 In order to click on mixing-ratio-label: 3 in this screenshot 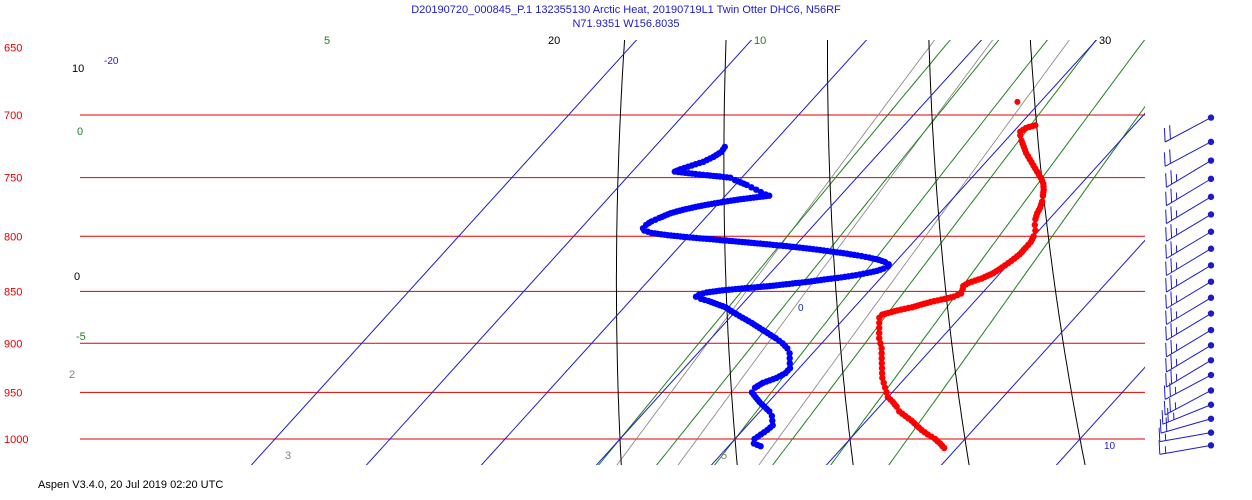, I will do `click(288, 456)`.